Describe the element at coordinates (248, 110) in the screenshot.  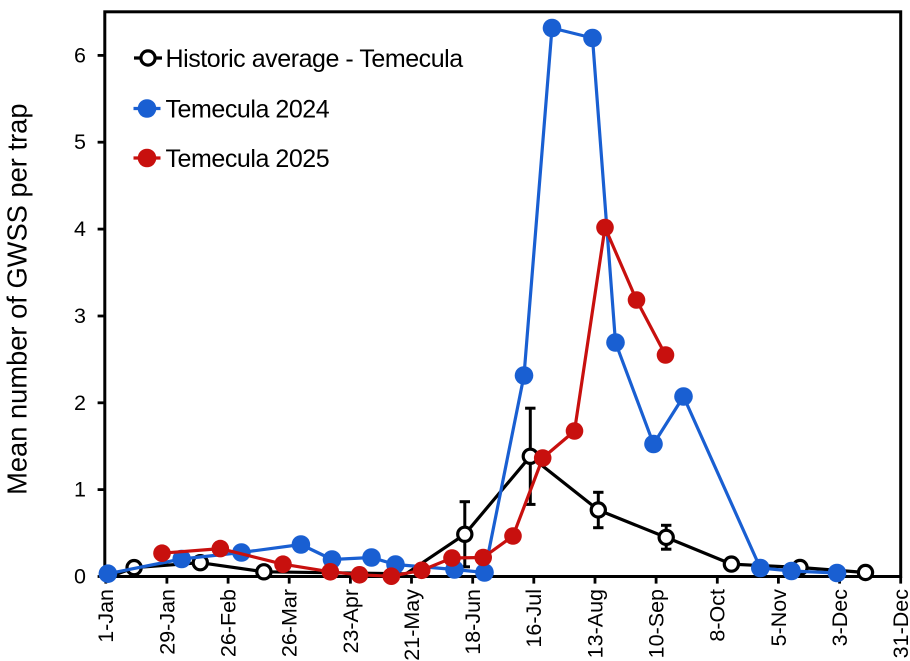
I see `svg-text: Temecula 2024` at that location.